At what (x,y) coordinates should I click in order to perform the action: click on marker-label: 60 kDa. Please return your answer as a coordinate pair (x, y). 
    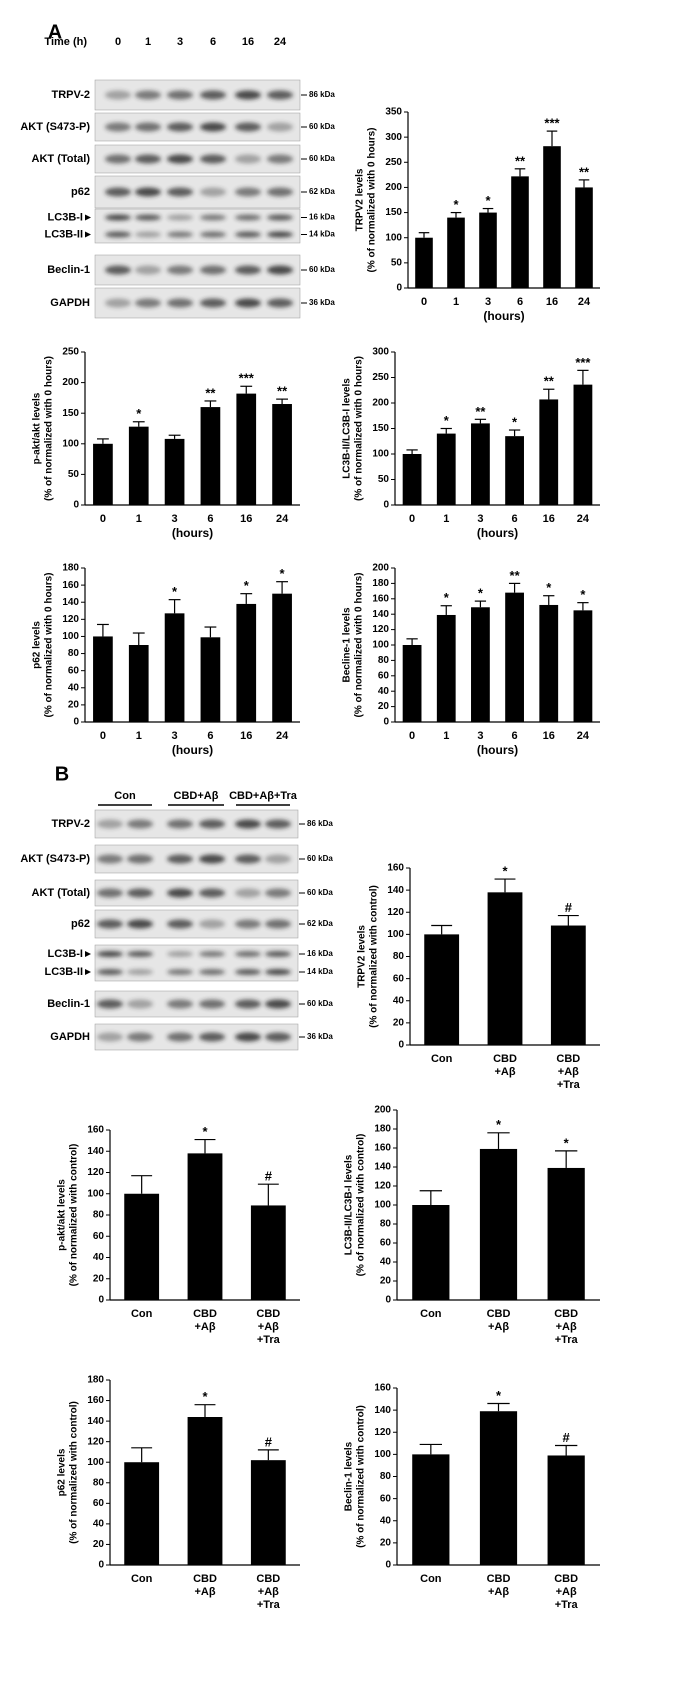
    Looking at the image, I should click on (320, 892).